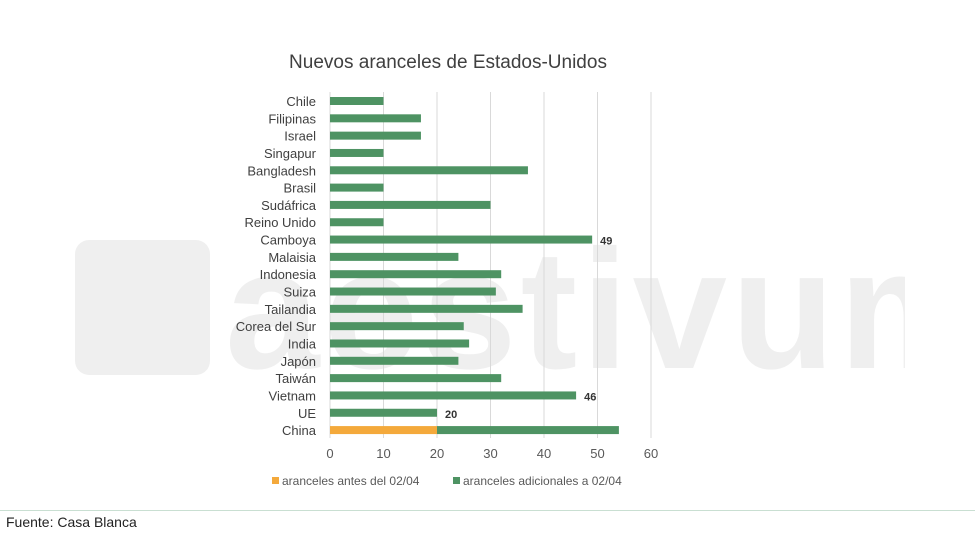 Image resolution: width=980 pixels, height=560 pixels. What do you see at coordinates (288, 274) in the screenshot?
I see `category-label: Indonesia` at bounding box center [288, 274].